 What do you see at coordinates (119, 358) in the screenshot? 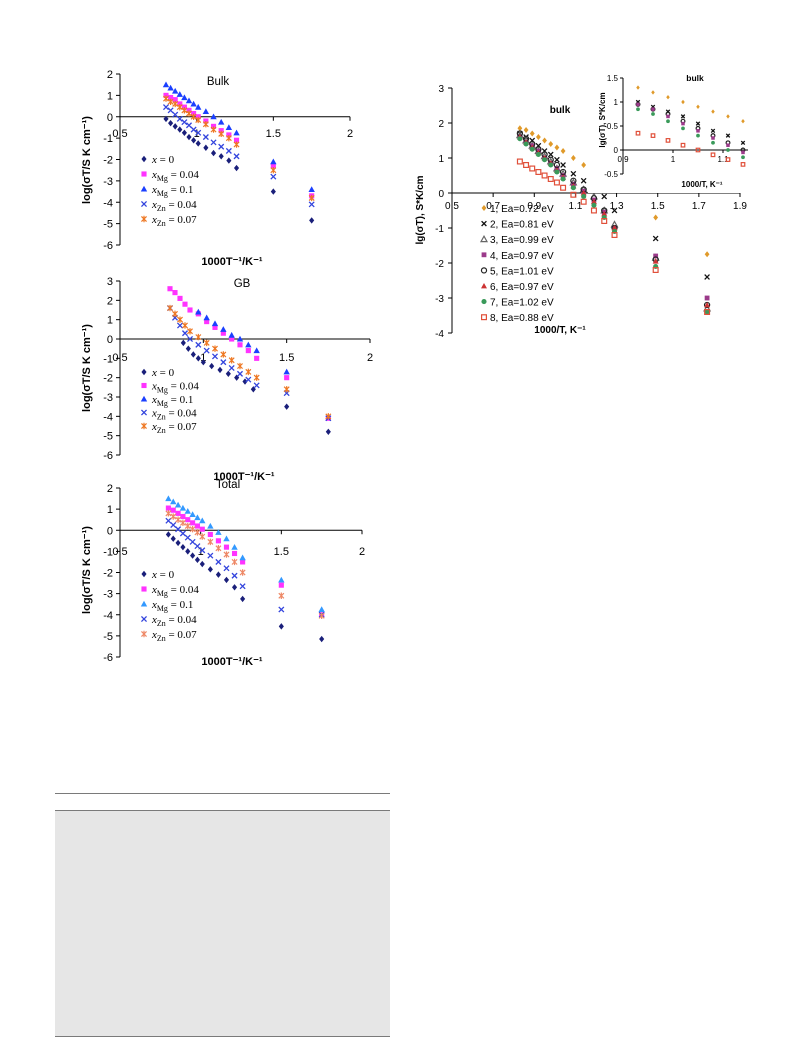
I see `x-tick-label: 0.5` at bounding box center [119, 358].